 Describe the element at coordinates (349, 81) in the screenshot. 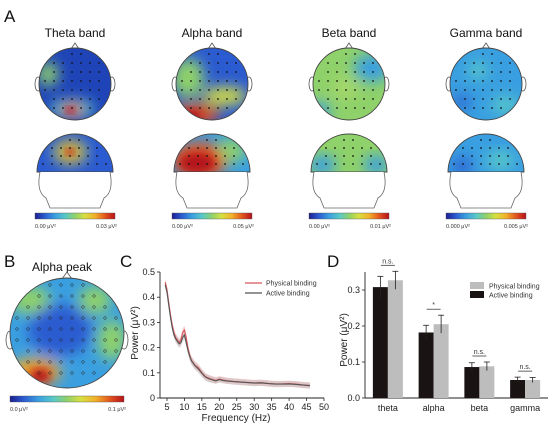

I see `beta-topomap-top` at that location.